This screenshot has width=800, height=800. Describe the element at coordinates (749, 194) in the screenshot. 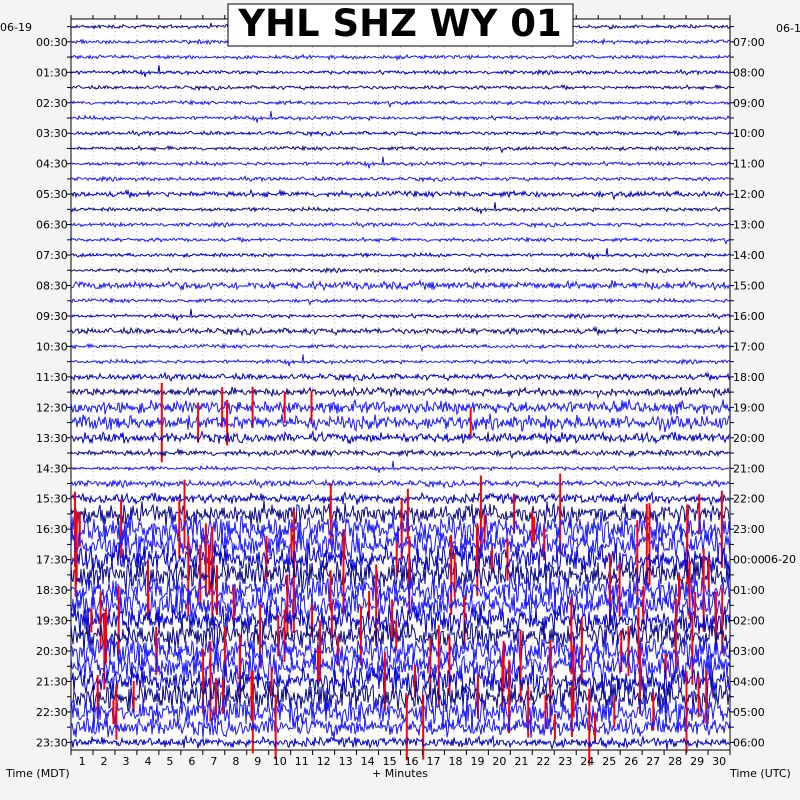

I see `right-time-label: 12:00` at that location.